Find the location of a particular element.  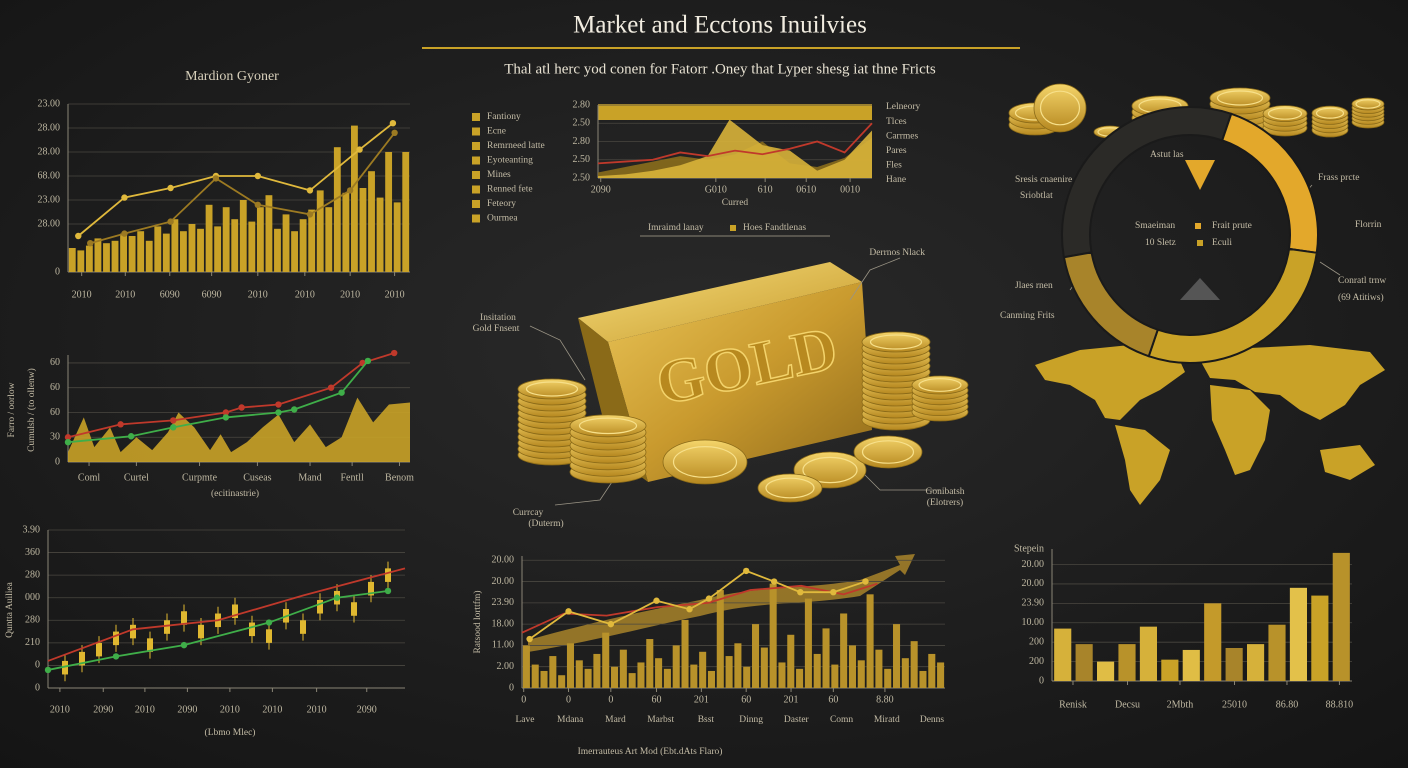

donut-annotation: Sresis cnaenire is located at coordinates (1043, 180).